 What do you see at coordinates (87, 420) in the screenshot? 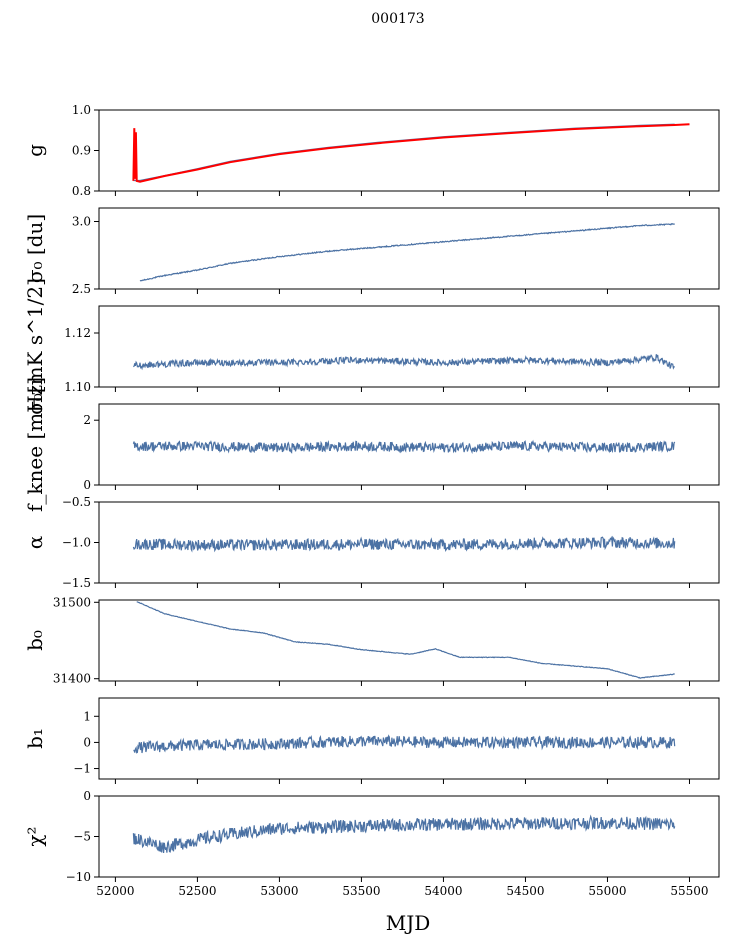
I see `y-tick-label: 2` at bounding box center [87, 420].